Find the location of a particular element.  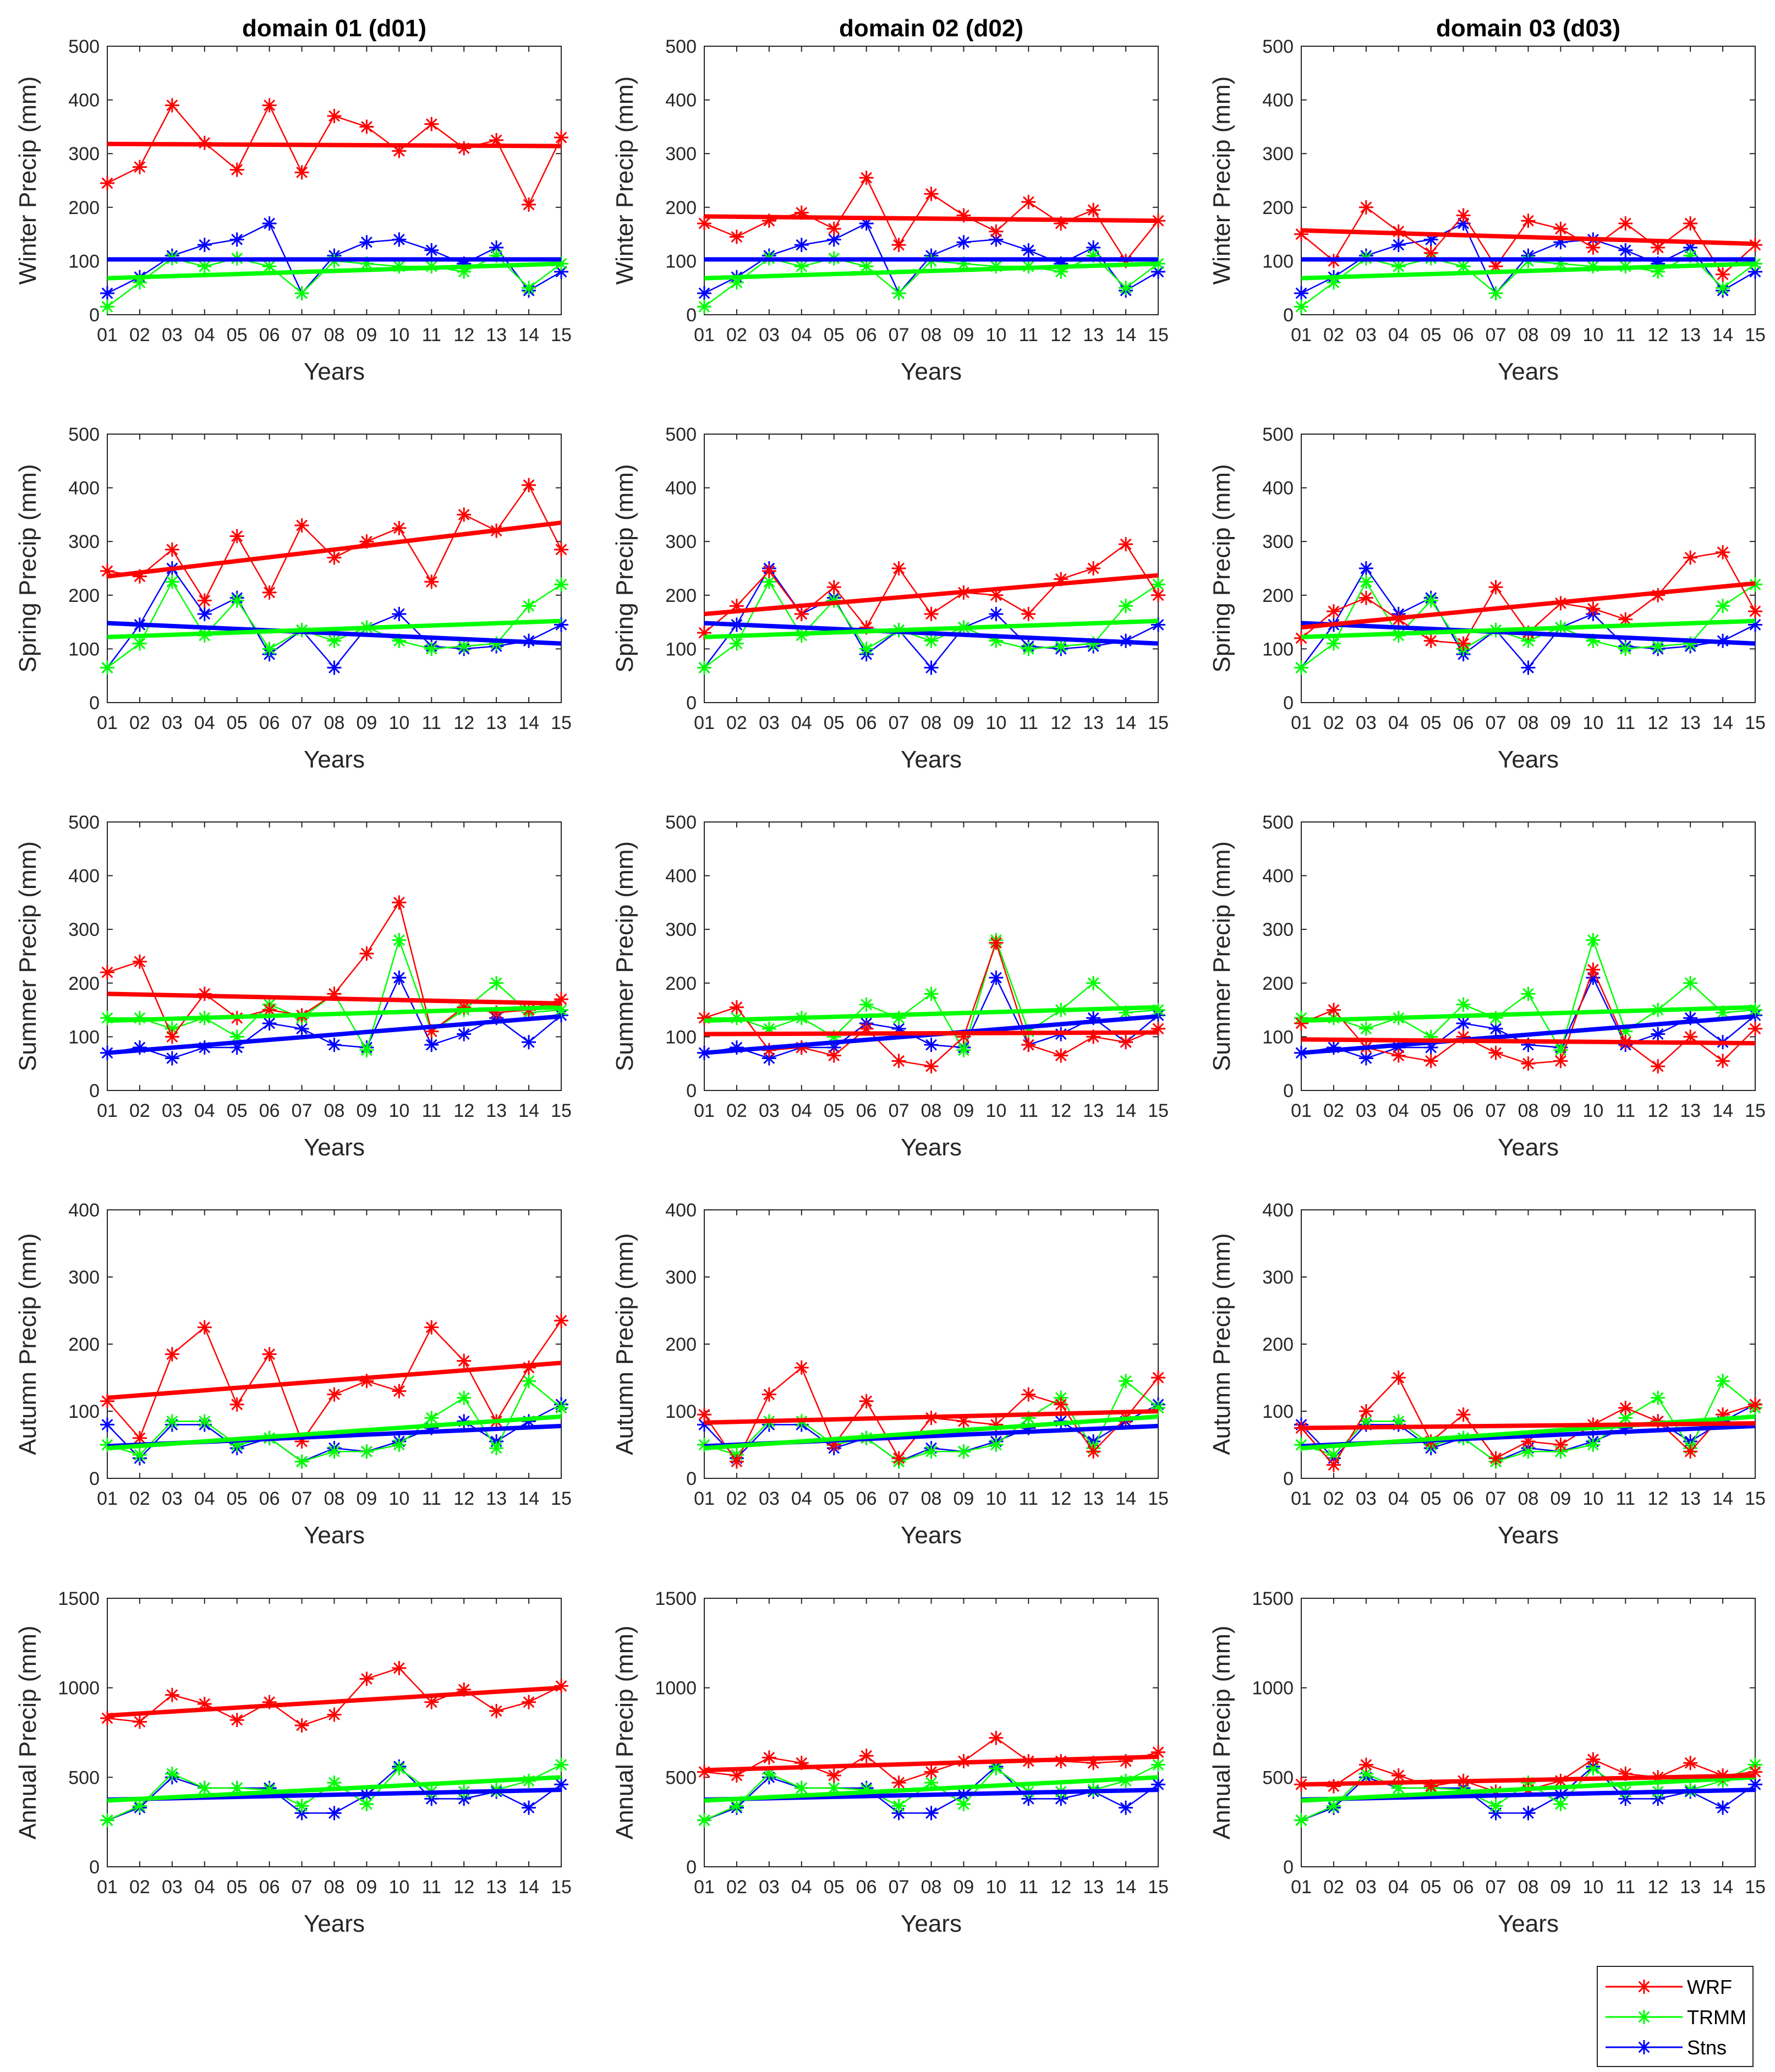

series-wrf is located at coordinates (931, 588).